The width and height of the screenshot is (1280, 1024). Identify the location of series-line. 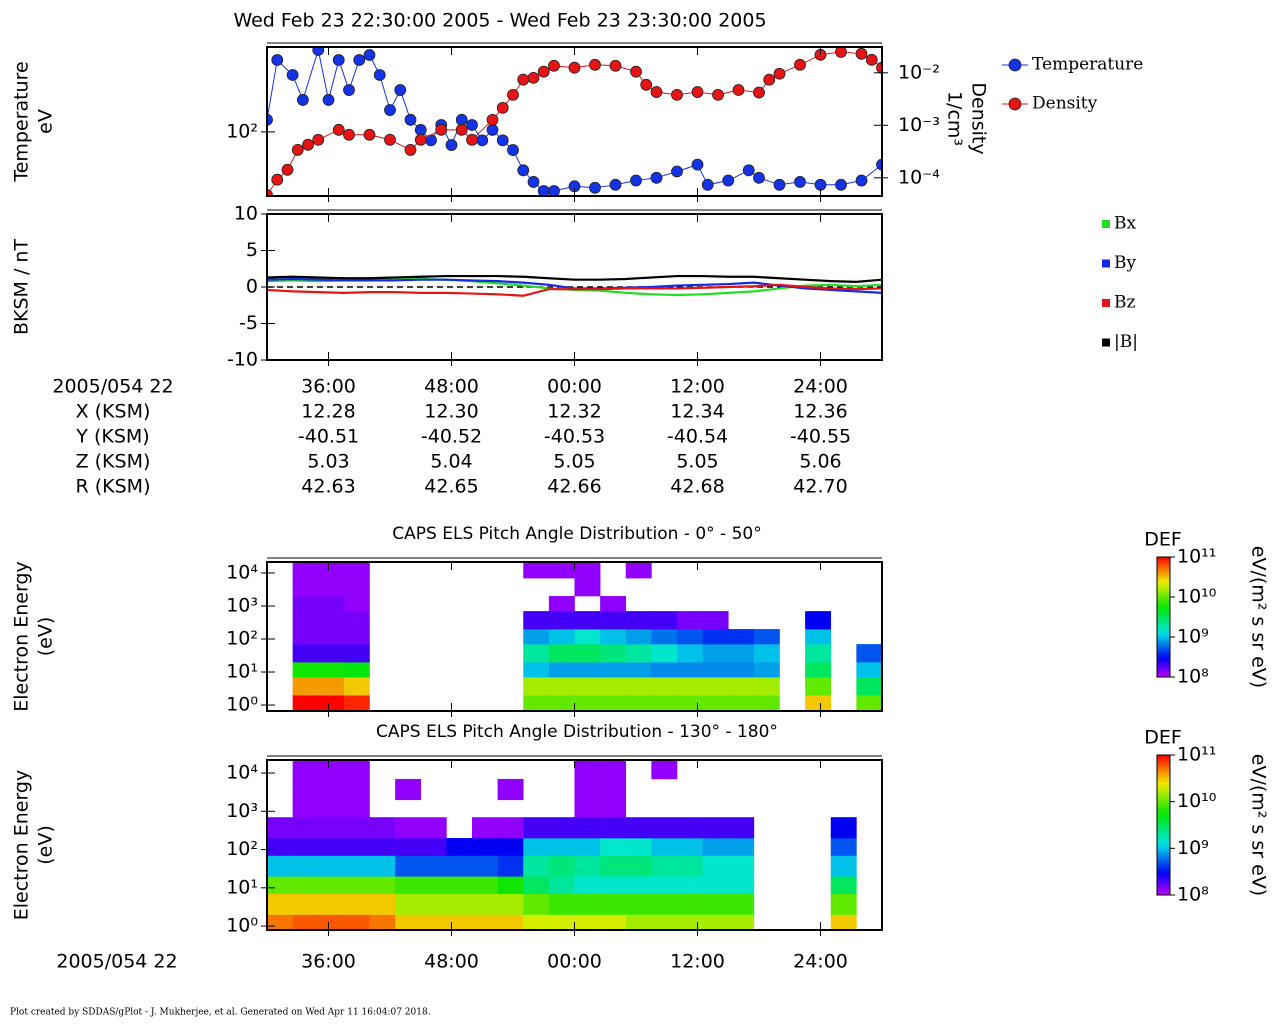
(574, 290).